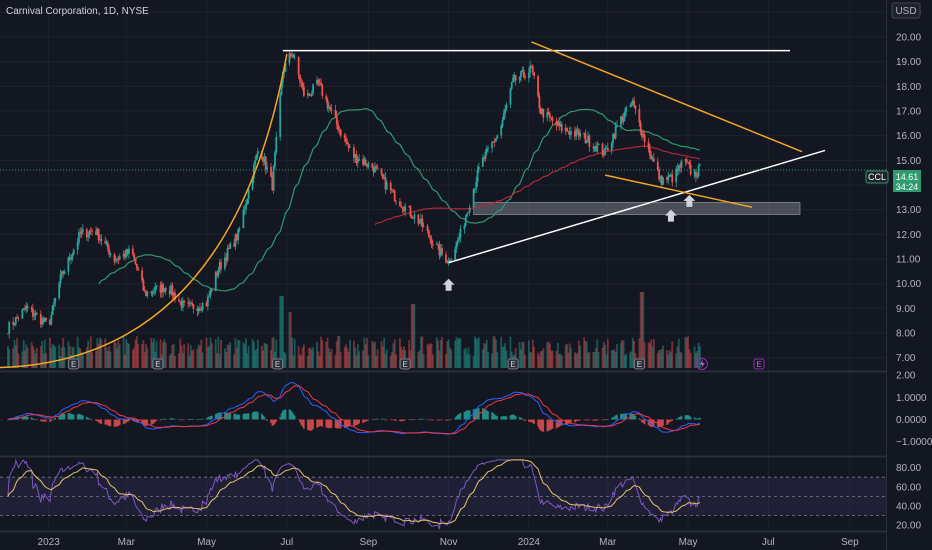 The image size is (932, 550). I want to click on currency-label: USD, so click(905, 11).